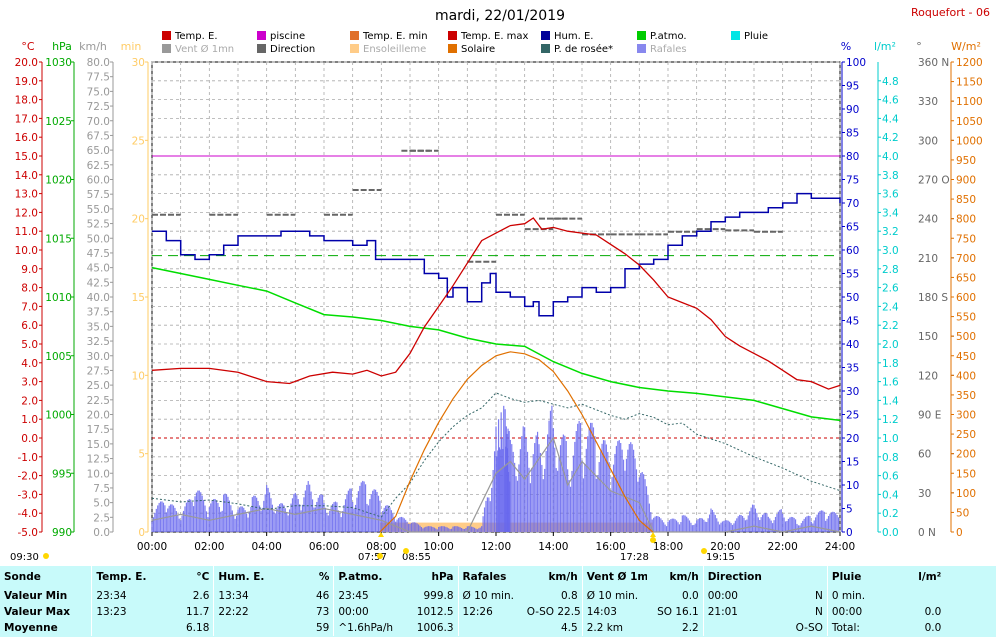  Describe the element at coordinates (98, 313) in the screenshot. I see `wind-axis-tick-label: 37.5` at that location.